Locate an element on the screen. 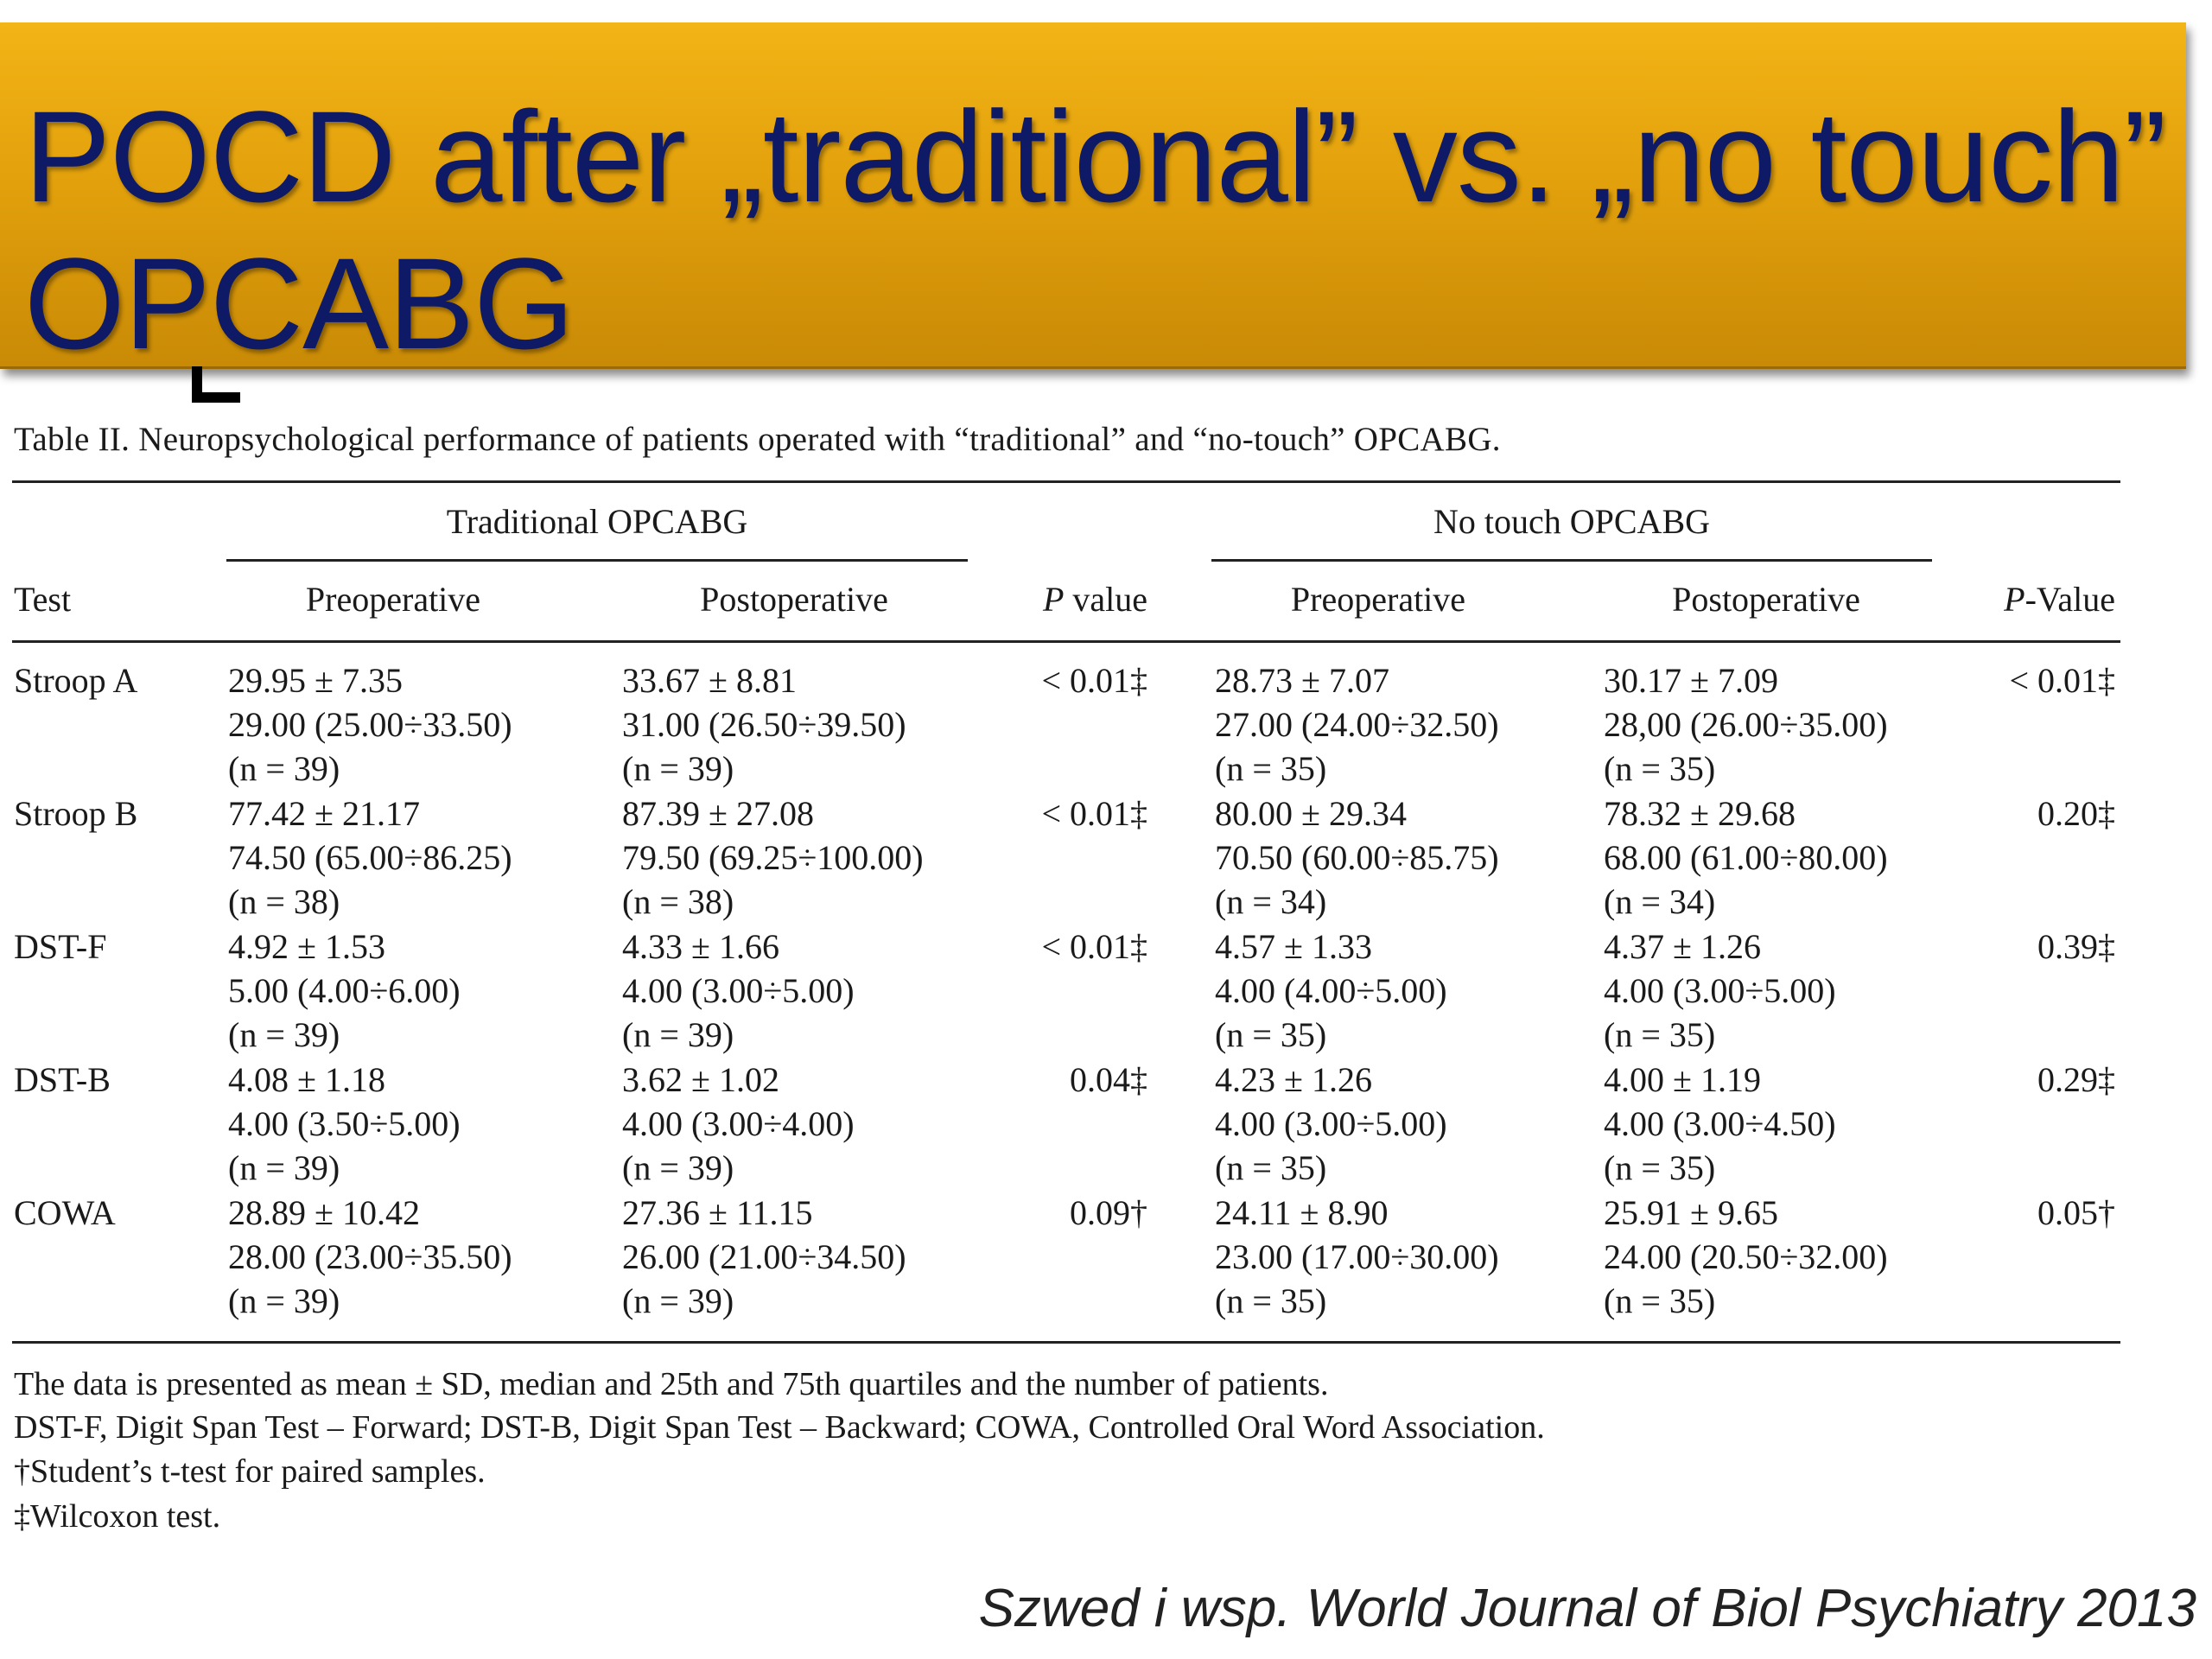 This screenshot has height=1659, width=2212. footnote-ttest: †Student’s t-test for paired samples. is located at coordinates (250, 1471).